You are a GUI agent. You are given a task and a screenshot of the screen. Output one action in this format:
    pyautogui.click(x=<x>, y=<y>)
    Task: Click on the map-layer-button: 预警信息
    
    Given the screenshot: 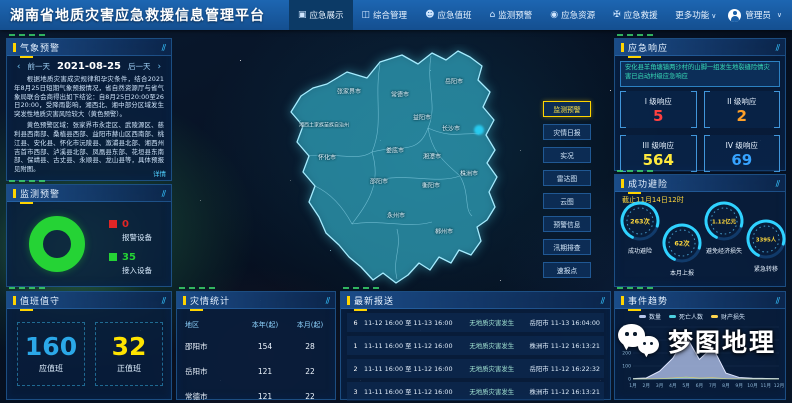 What is the action you would take?
    pyautogui.click(x=567, y=224)
    